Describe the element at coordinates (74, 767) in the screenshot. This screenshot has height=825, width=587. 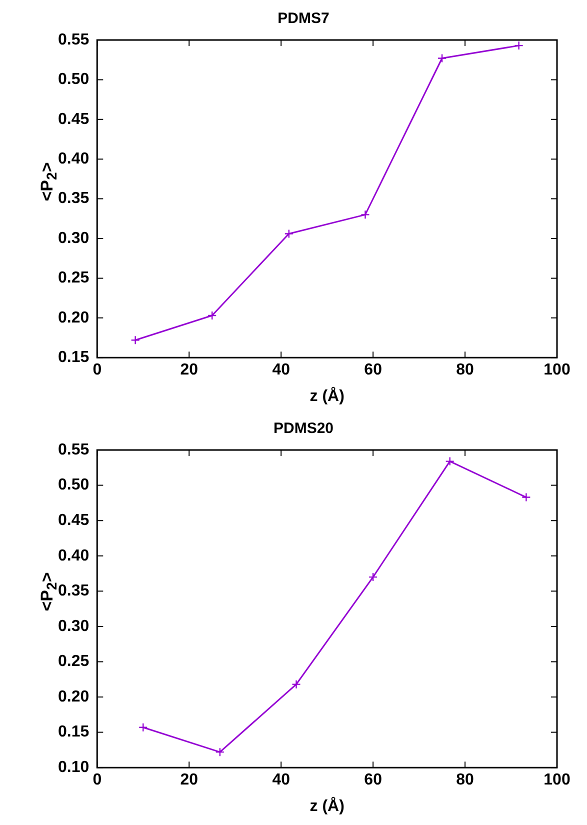
I see `y-tick-label: 0.10` at that location.